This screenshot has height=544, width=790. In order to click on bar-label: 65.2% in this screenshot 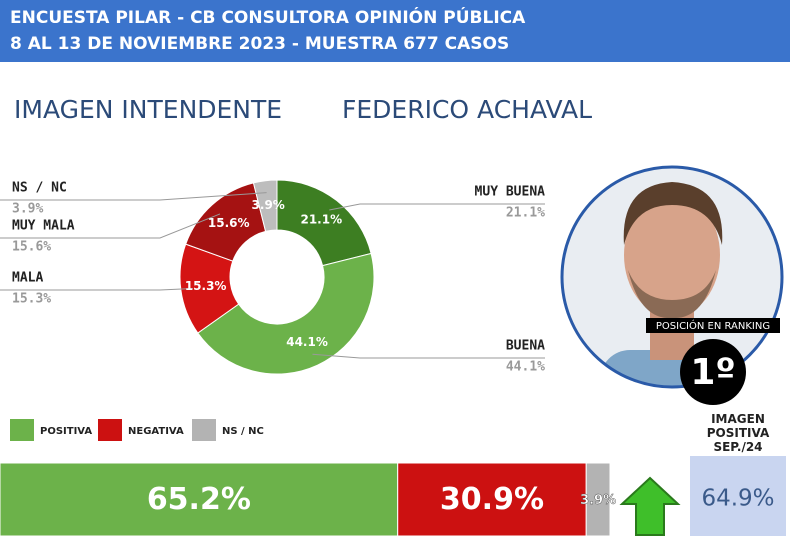, I will do `click(199, 499)`.